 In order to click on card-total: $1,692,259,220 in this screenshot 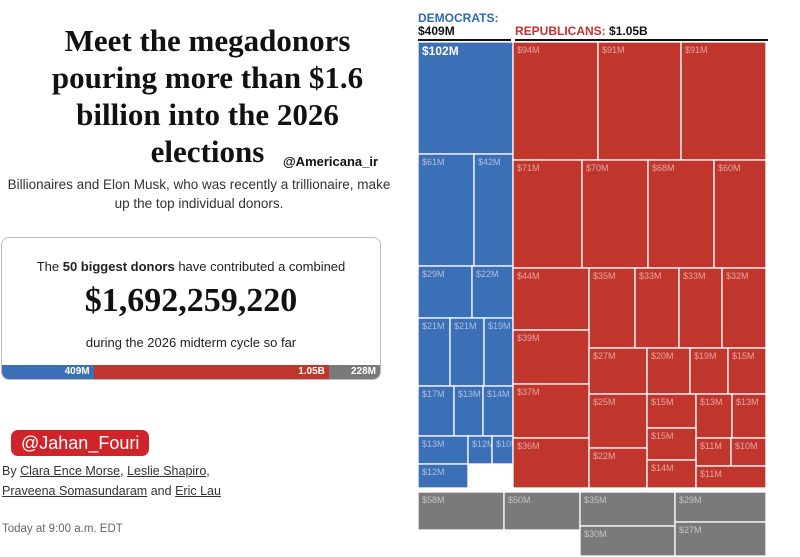, I will do `click(191, 300)`.